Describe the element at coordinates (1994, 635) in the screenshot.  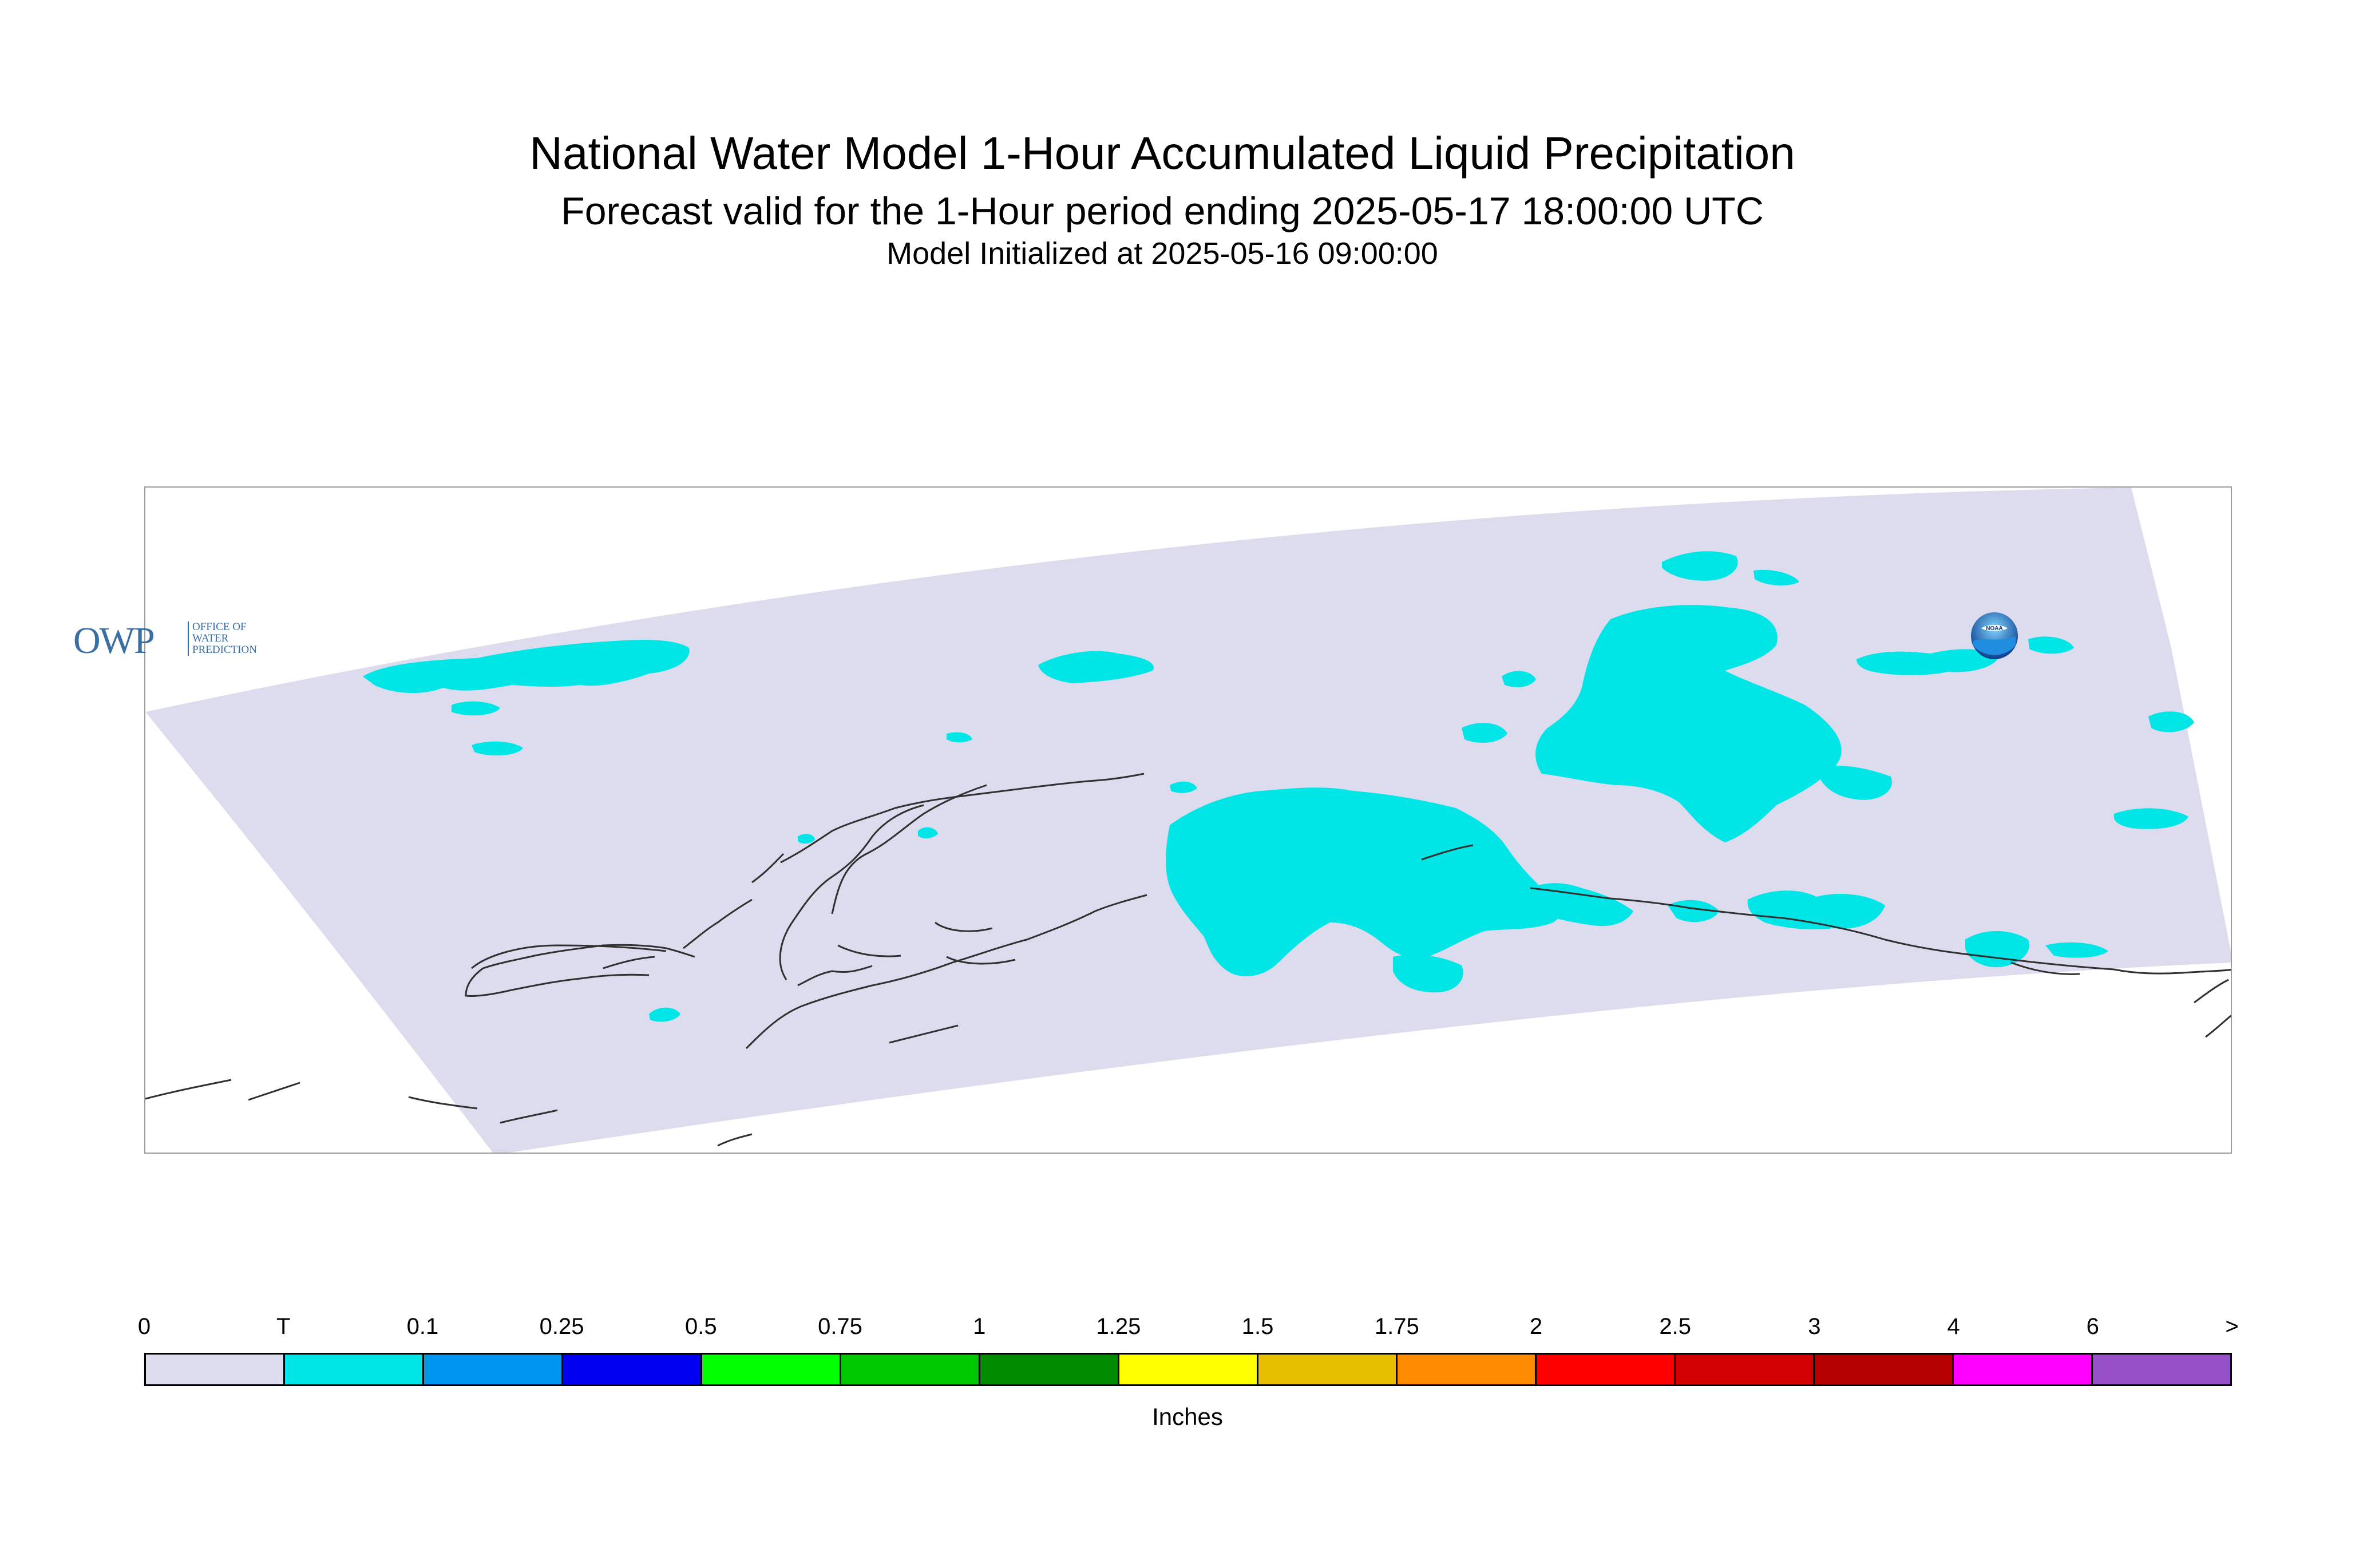
I see `noaa-logo: NOAA` at that location.